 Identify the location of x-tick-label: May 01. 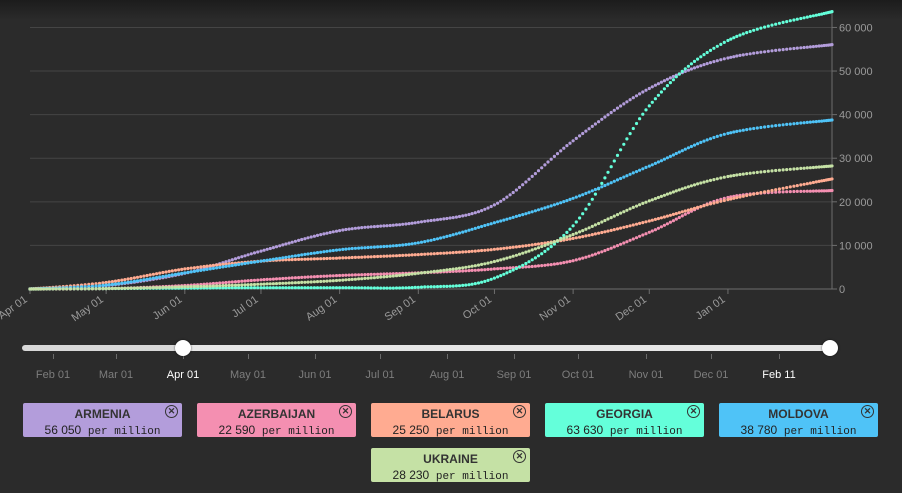
(87, 309).